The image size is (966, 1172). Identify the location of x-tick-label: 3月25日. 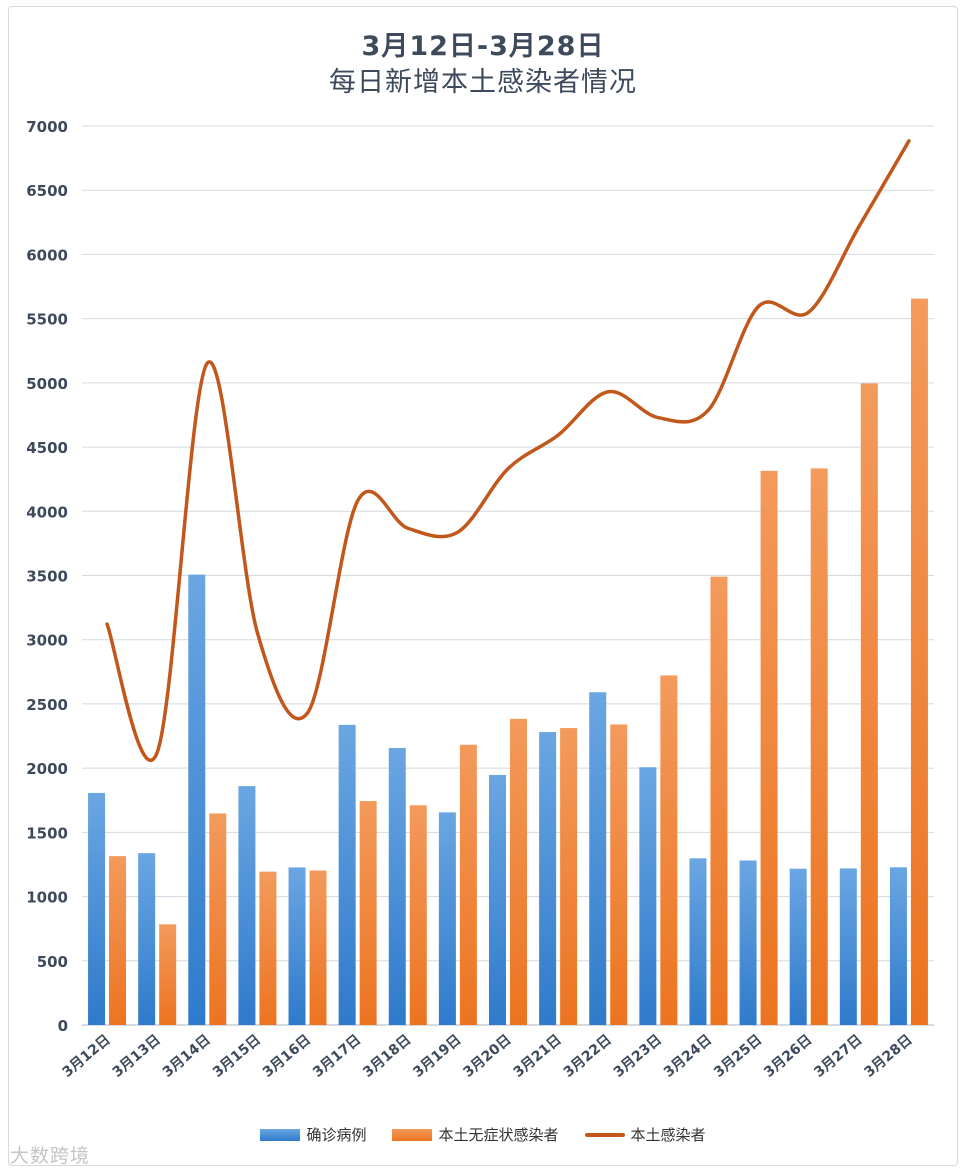
(738, 1056).